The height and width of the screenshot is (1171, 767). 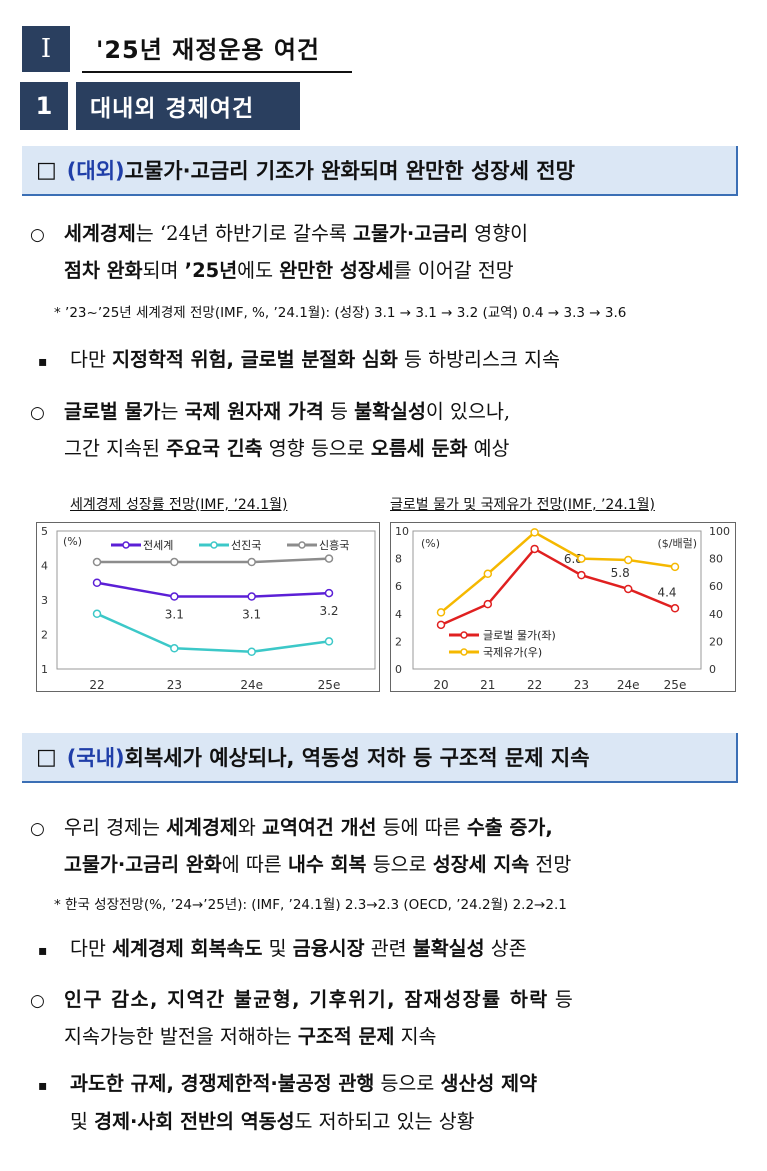 What do you see at coordinates (44, 600) in the screenshot?
I see `y-tick-label: 3` at bounding box center [44, 600].